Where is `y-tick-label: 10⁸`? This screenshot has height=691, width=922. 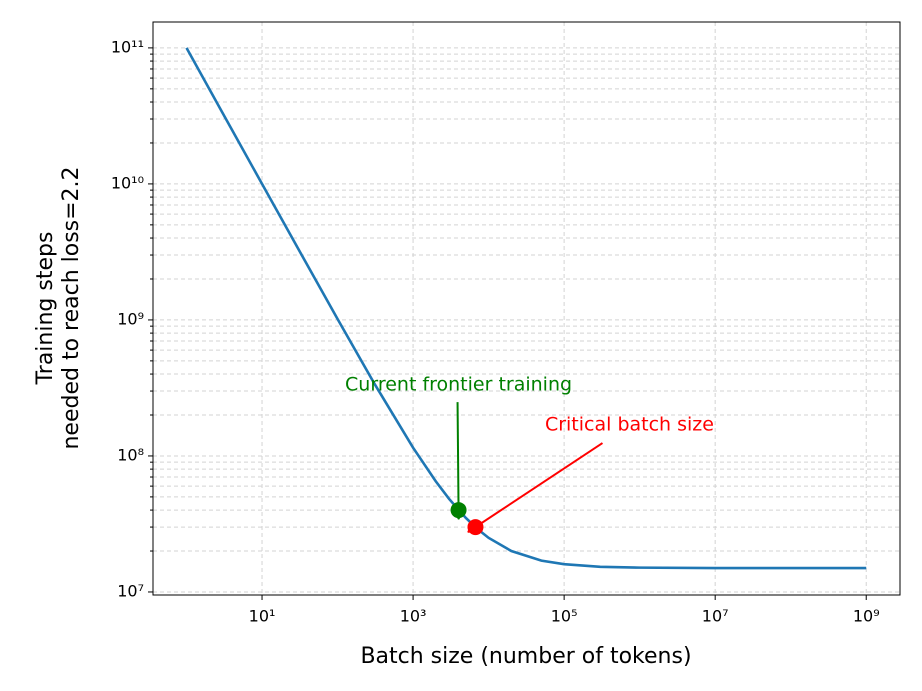 y-tick-label: 10⁸ is located at coordinates (130, 454).